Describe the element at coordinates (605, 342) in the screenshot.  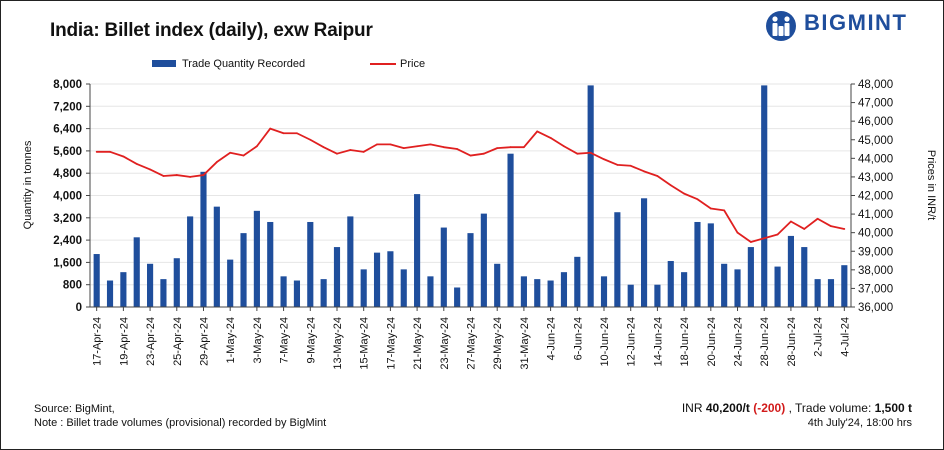
I see `x-tick-label: 10-Jun-24` at that location.